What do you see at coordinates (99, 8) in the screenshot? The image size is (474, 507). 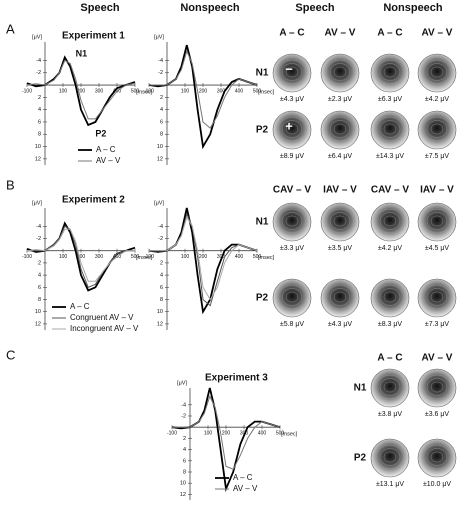 I see `wave-header: Speech` at bounding box center [99, 8].